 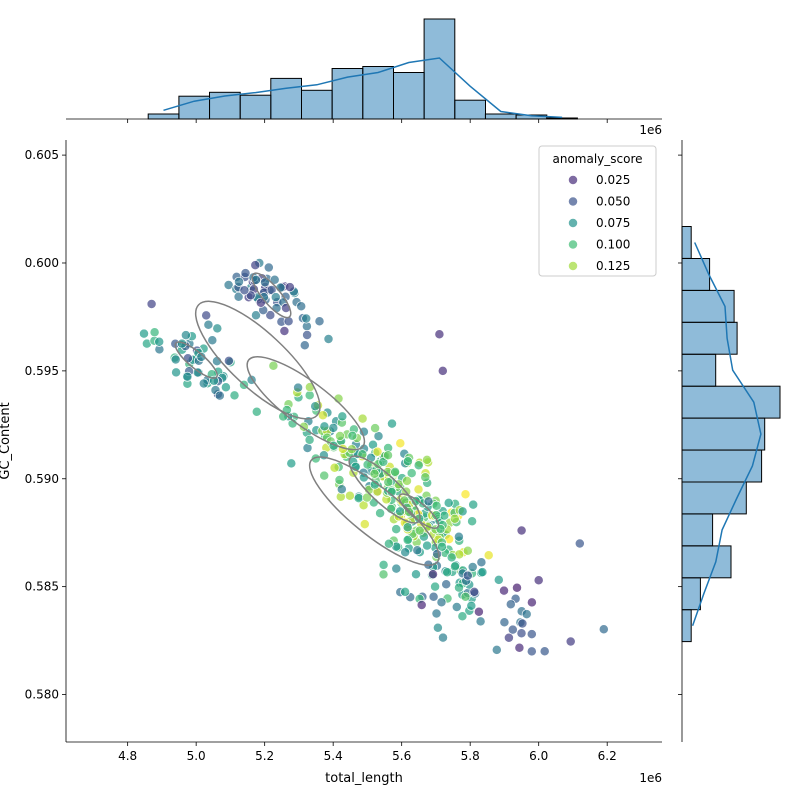 What do you see at coordinates (42, 155) in the screenshot?
I see `y-tick-label: 0.605` at bounding box center [42, 155].